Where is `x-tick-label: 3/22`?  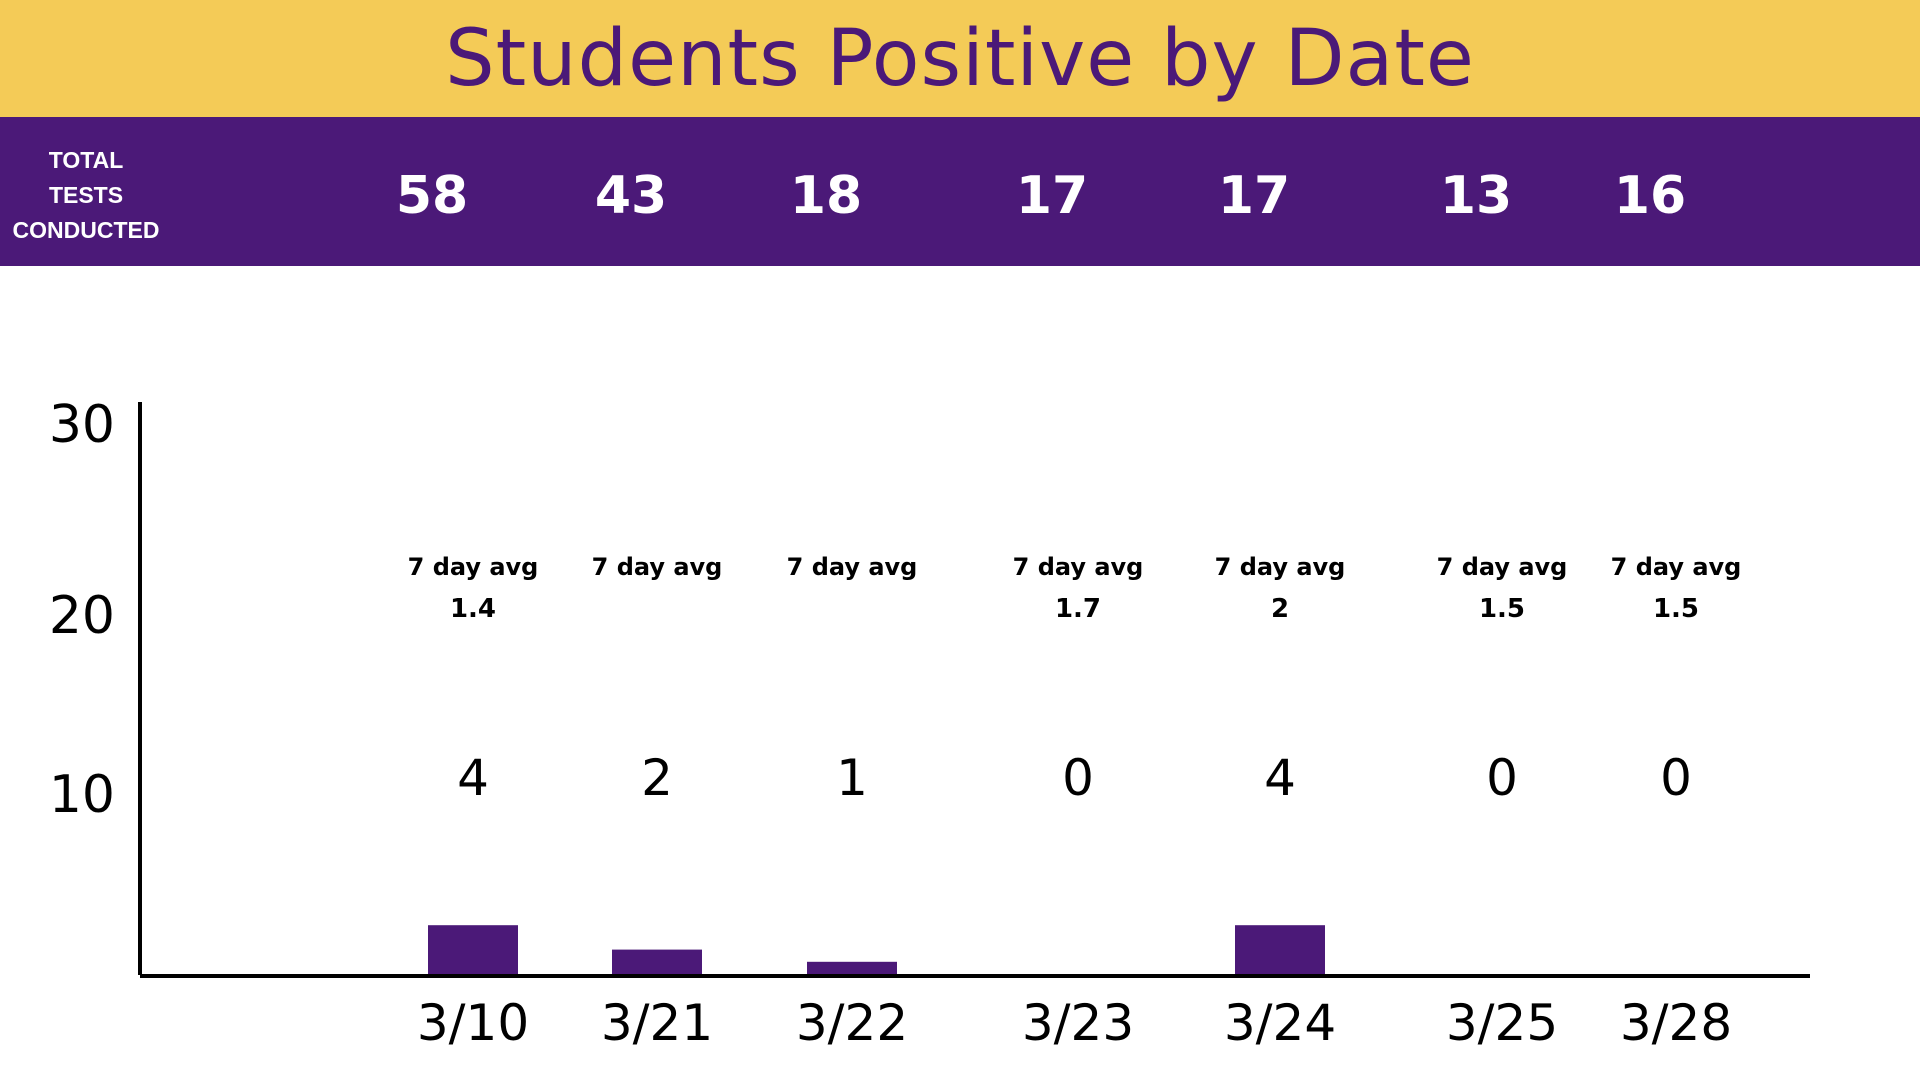
x-tick-label: 3/22 is located at coordinates (852, 1023).